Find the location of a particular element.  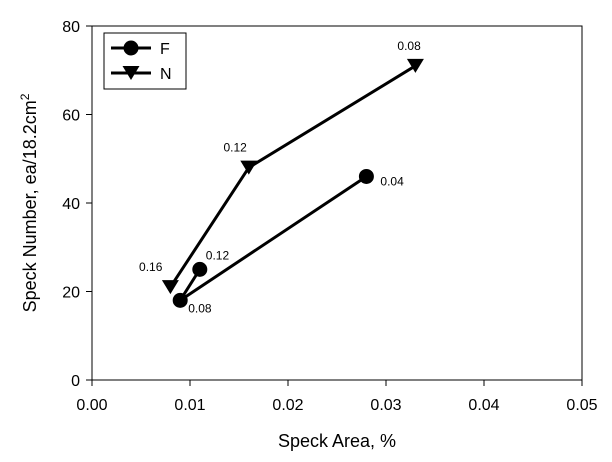

y-tick-label: 0 is located at coordinates (75, 381).